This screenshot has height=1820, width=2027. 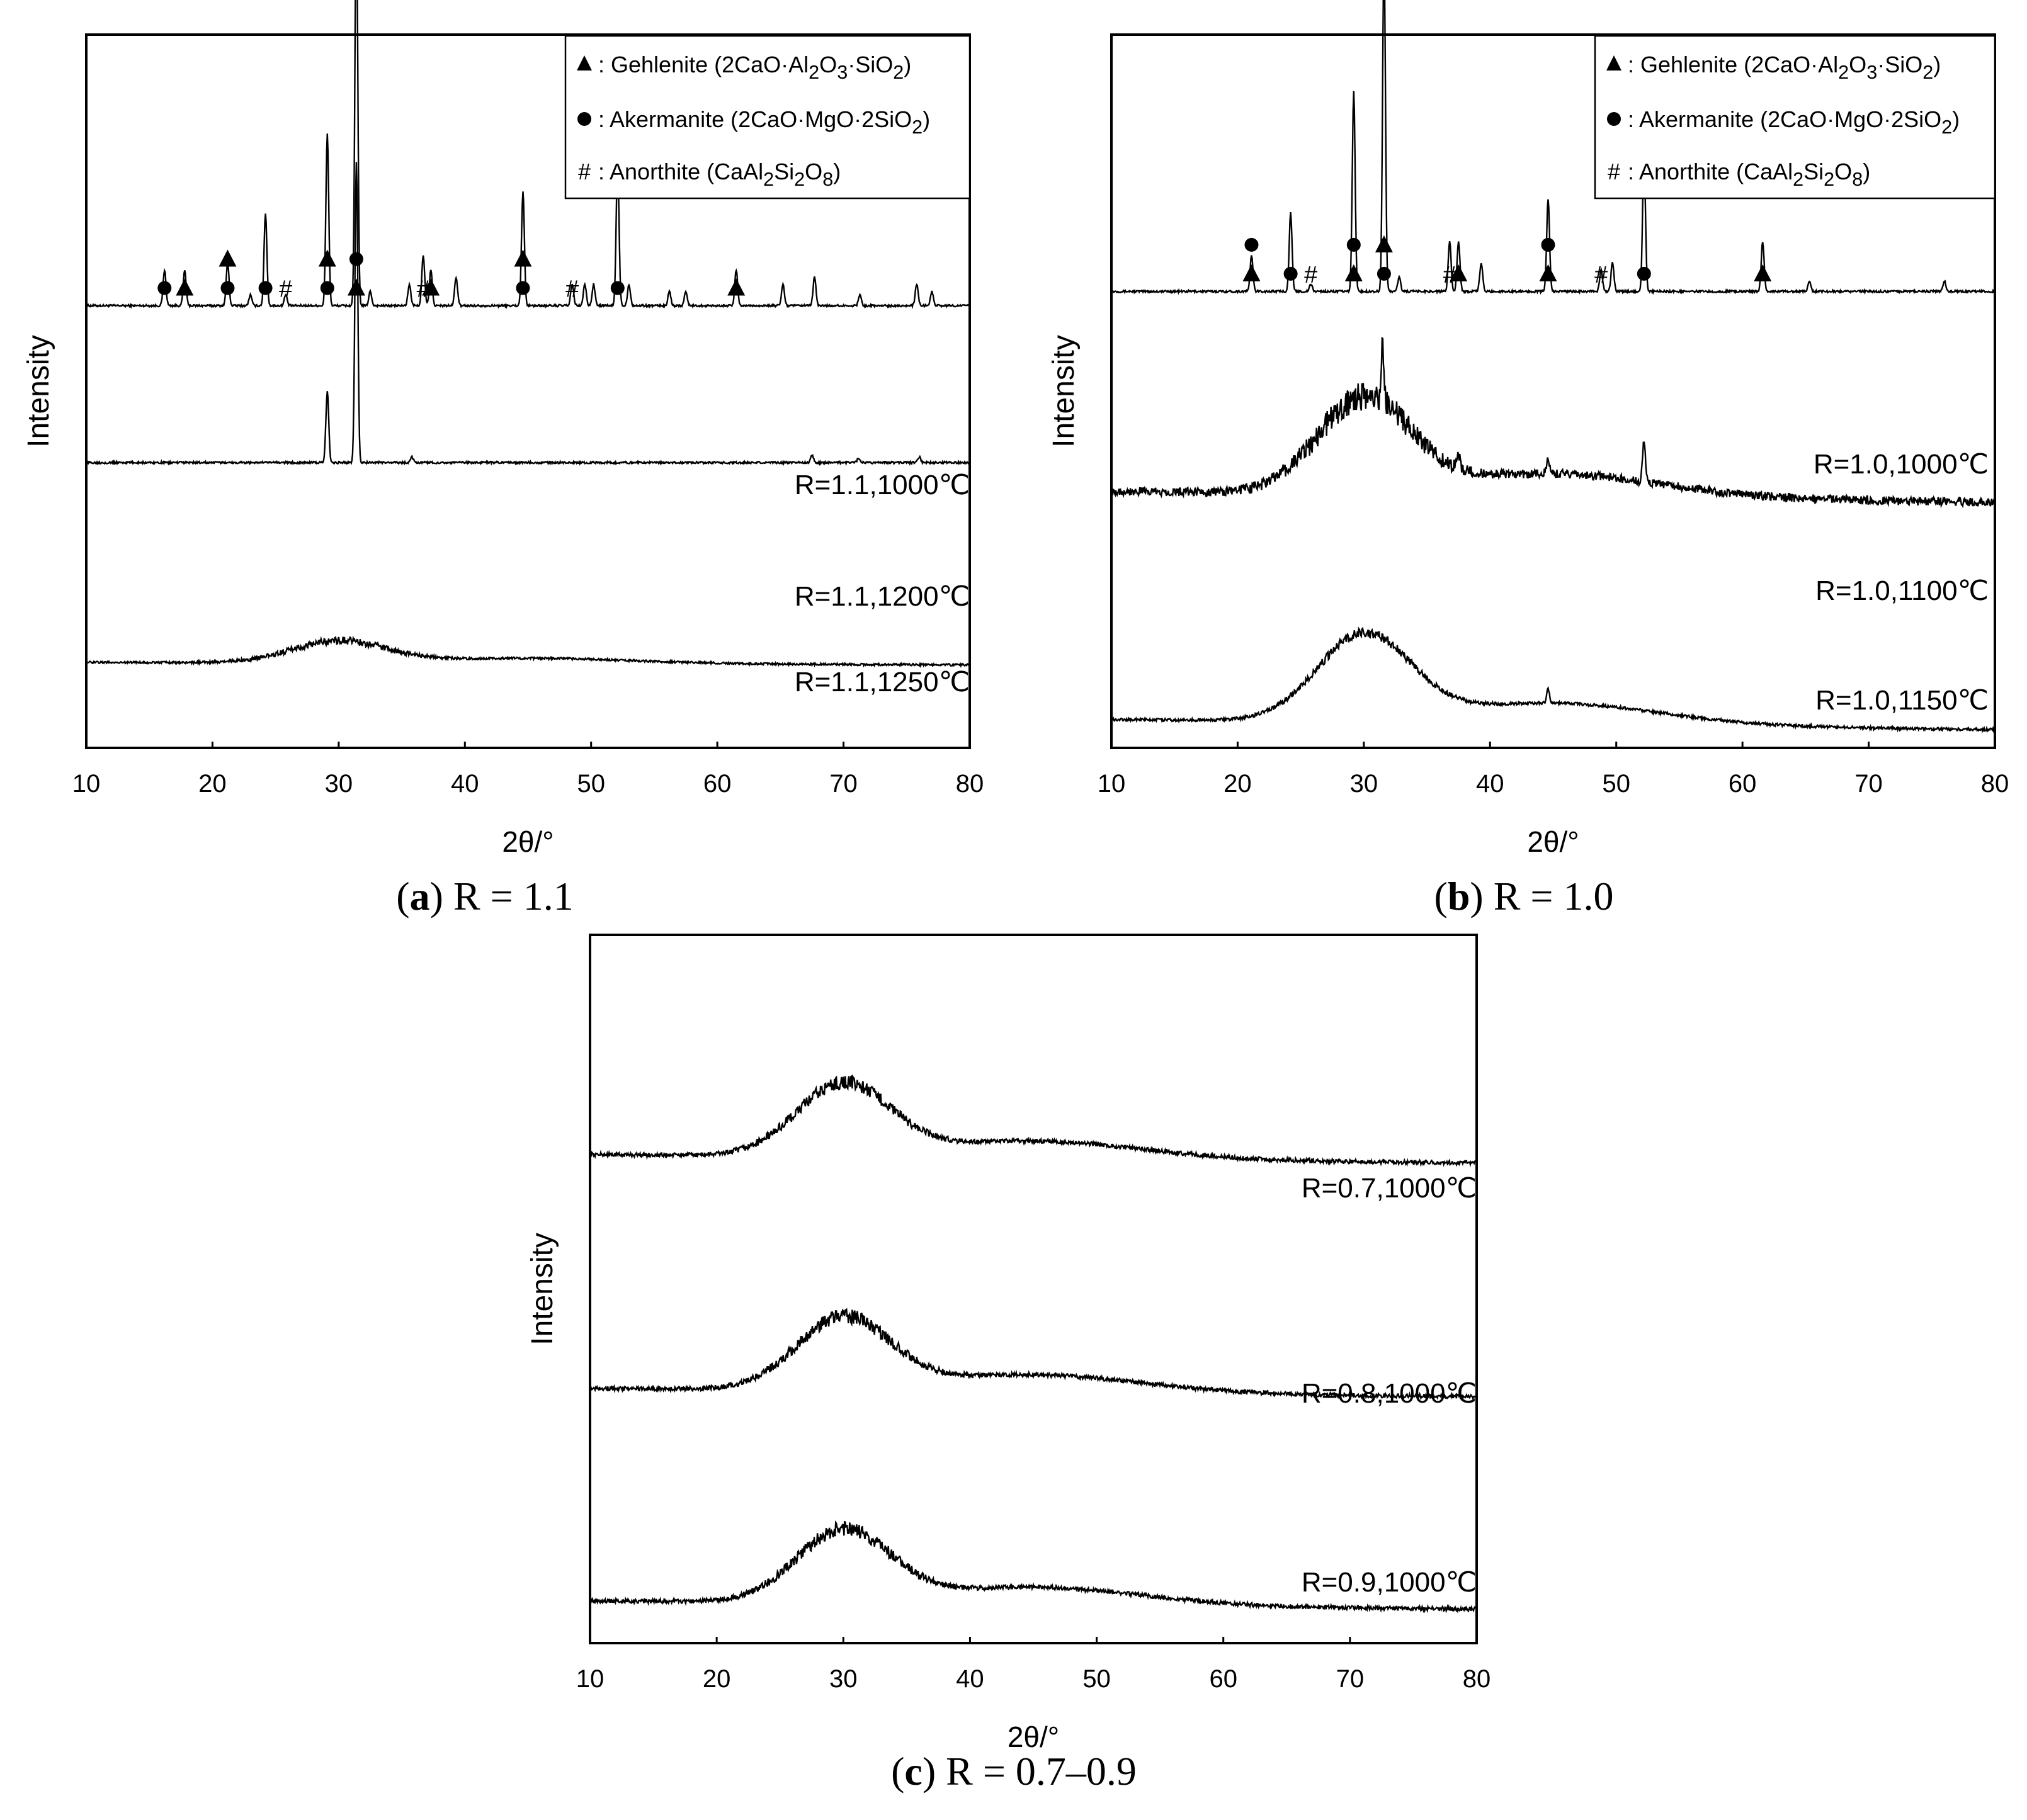 What do you see at coordinates (755, 119) in the screenshot?
I see `legend-label-part: : Akermanite (2CaO·MgO·2SiO` at bounding box center [755, 119].